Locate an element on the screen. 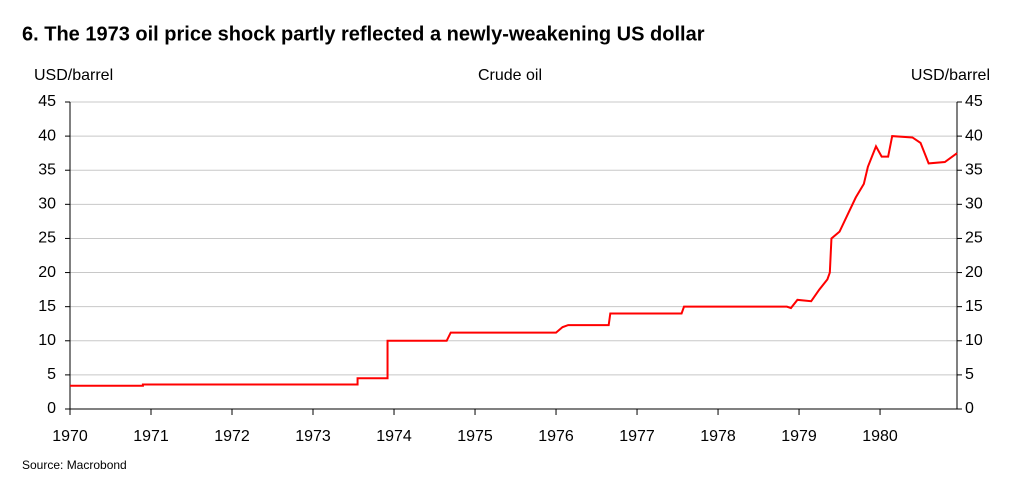 The image size is (1024, 494). x-tick-label: 1970 is located at coordinates (70, 436).